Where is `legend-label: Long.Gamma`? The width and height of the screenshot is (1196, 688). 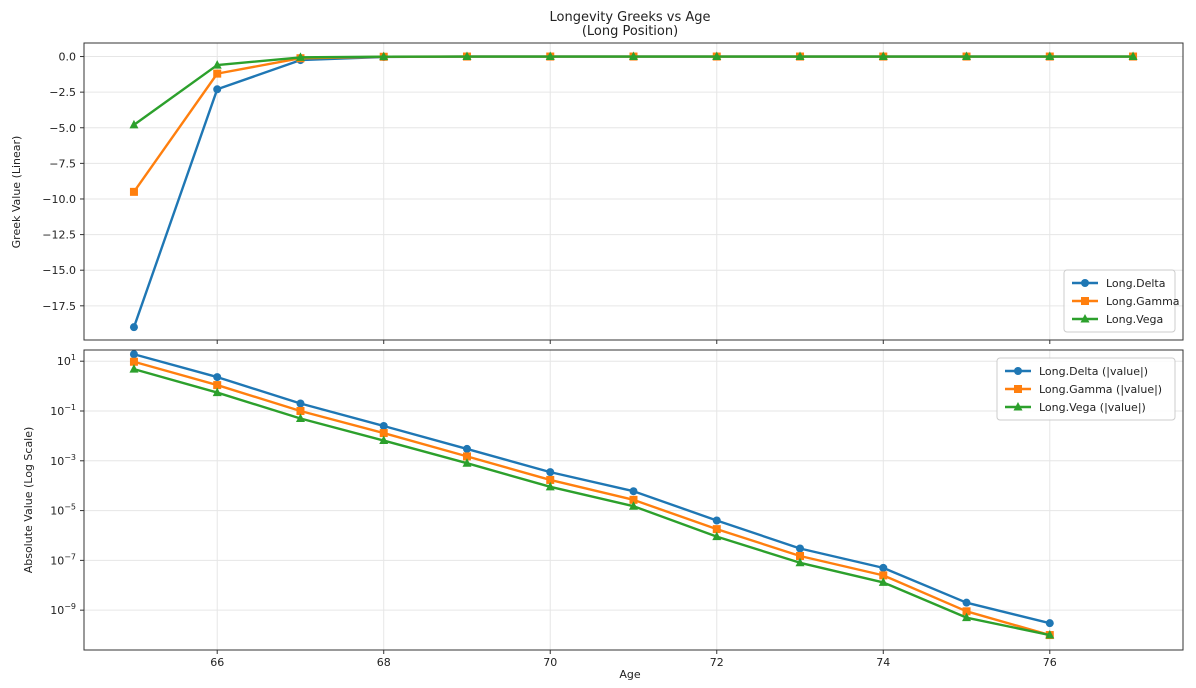
legend-label: Long.Gamma is located at coordinates (1143, 301).